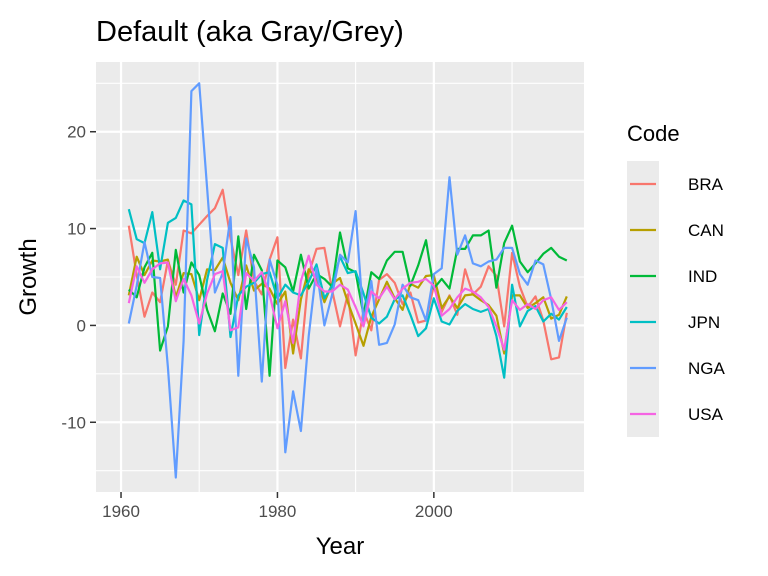 This screenshot has width=768, height=576. Describe the element at coordinates (706, 184) in the screenshot. I see `legend-label-bra: BRA` at that location.